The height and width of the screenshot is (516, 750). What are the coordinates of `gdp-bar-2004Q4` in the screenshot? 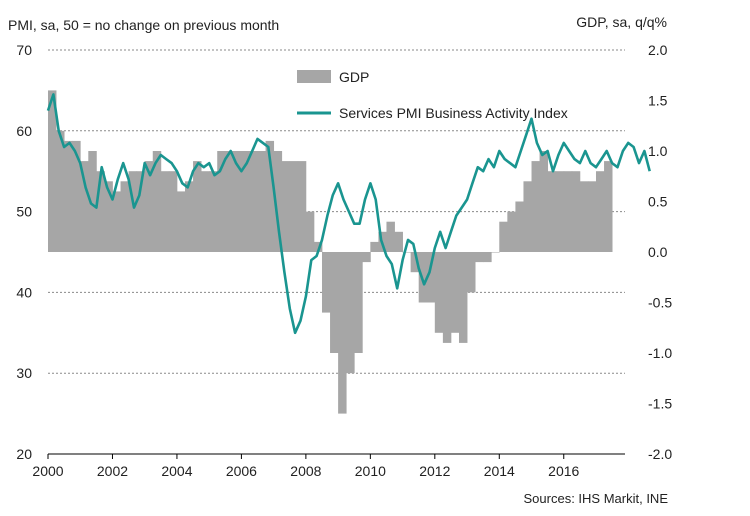 It's located at (205, 211).